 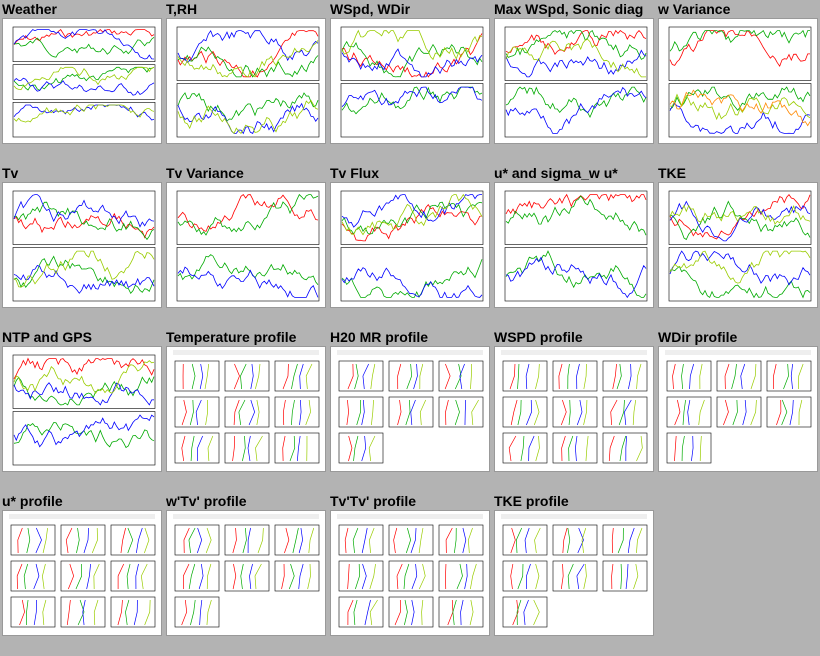 I want to click on plot-title: Tv Flux, so click(x=355, y=173).